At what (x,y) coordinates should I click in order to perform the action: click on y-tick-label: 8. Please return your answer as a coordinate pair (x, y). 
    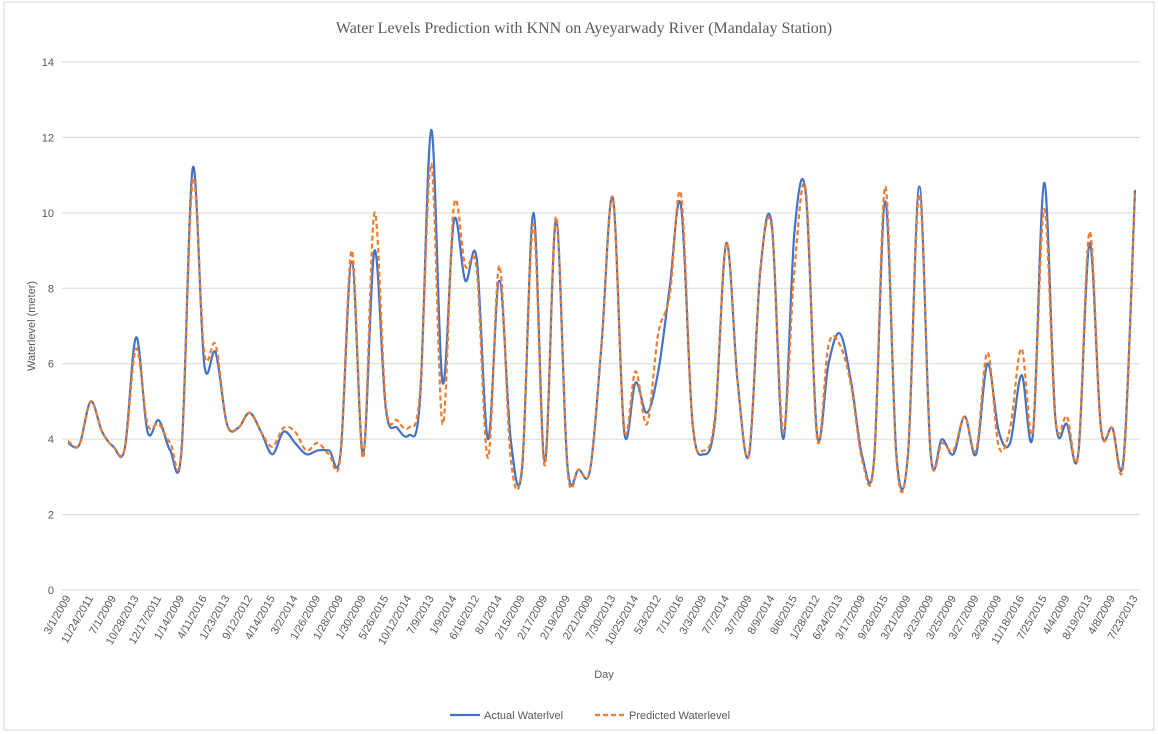
    Looking at the image, I should click on (51, 289).